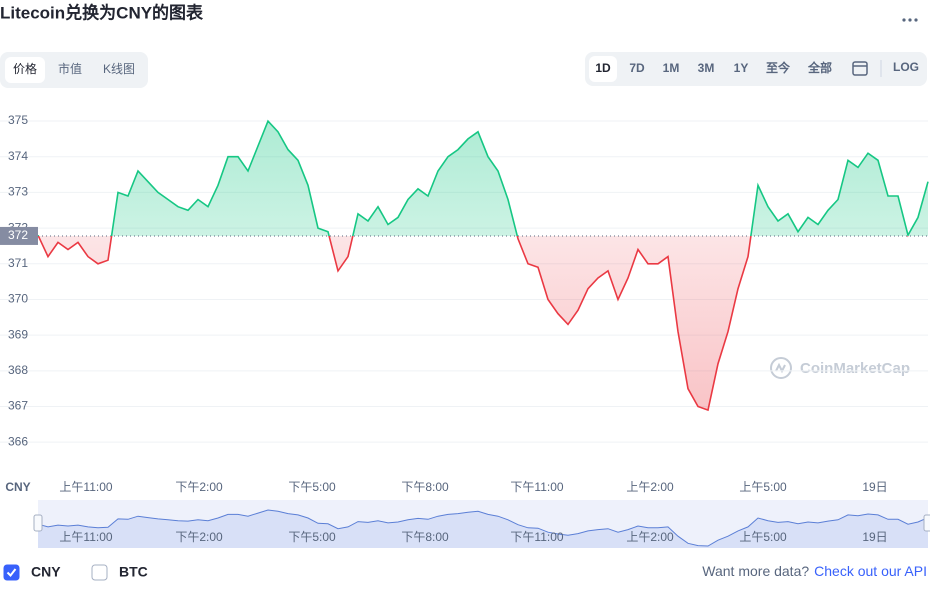  What do you see at coordinates (650, 487) in the screenshot?
I see `x-tick-label: 上午2:00` at bounding box center [650, 487].